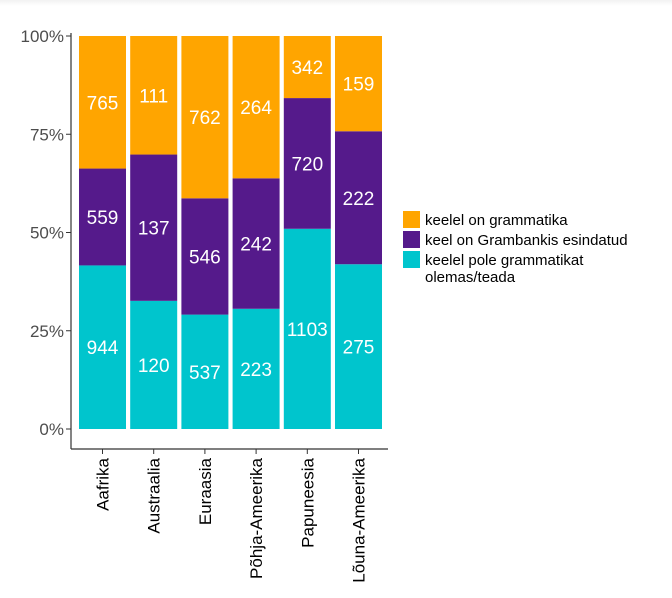  I want to click on data-label: 111, so click(153, 96).